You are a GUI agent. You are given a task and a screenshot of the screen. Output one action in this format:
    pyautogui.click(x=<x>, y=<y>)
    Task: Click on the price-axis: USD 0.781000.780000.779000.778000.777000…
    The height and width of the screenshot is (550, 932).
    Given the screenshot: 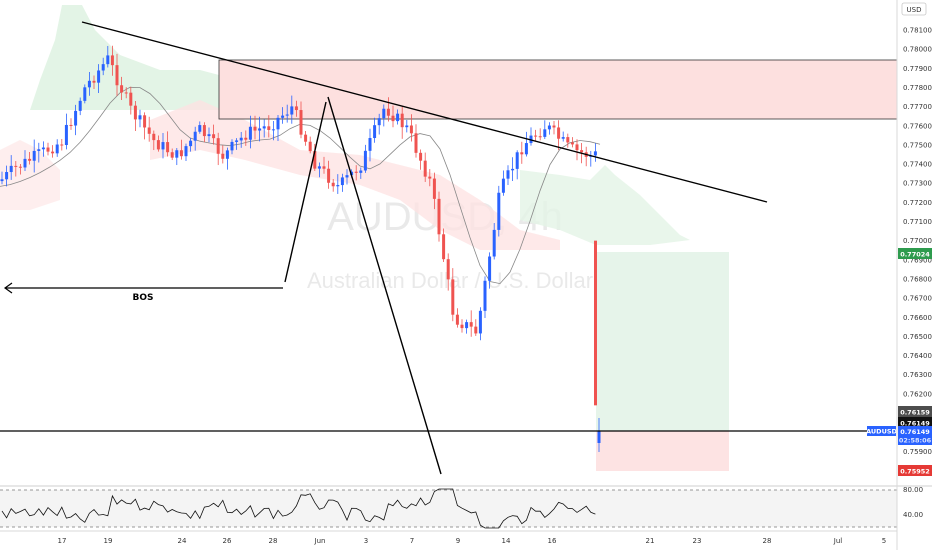 What is the action you would take?
    pyautogui.click(x=899, y=275)
    